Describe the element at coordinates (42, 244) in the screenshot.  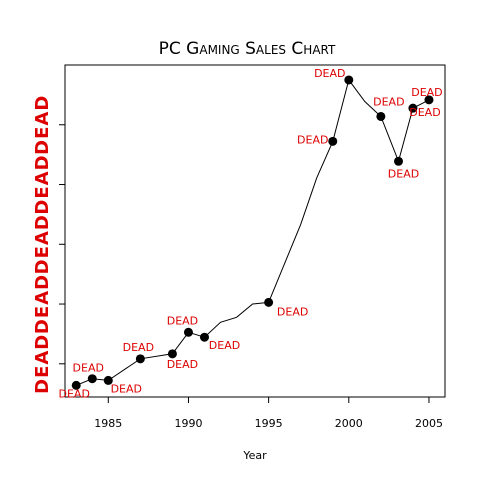
I see `y-tick-label-2: DEAD` at that location.